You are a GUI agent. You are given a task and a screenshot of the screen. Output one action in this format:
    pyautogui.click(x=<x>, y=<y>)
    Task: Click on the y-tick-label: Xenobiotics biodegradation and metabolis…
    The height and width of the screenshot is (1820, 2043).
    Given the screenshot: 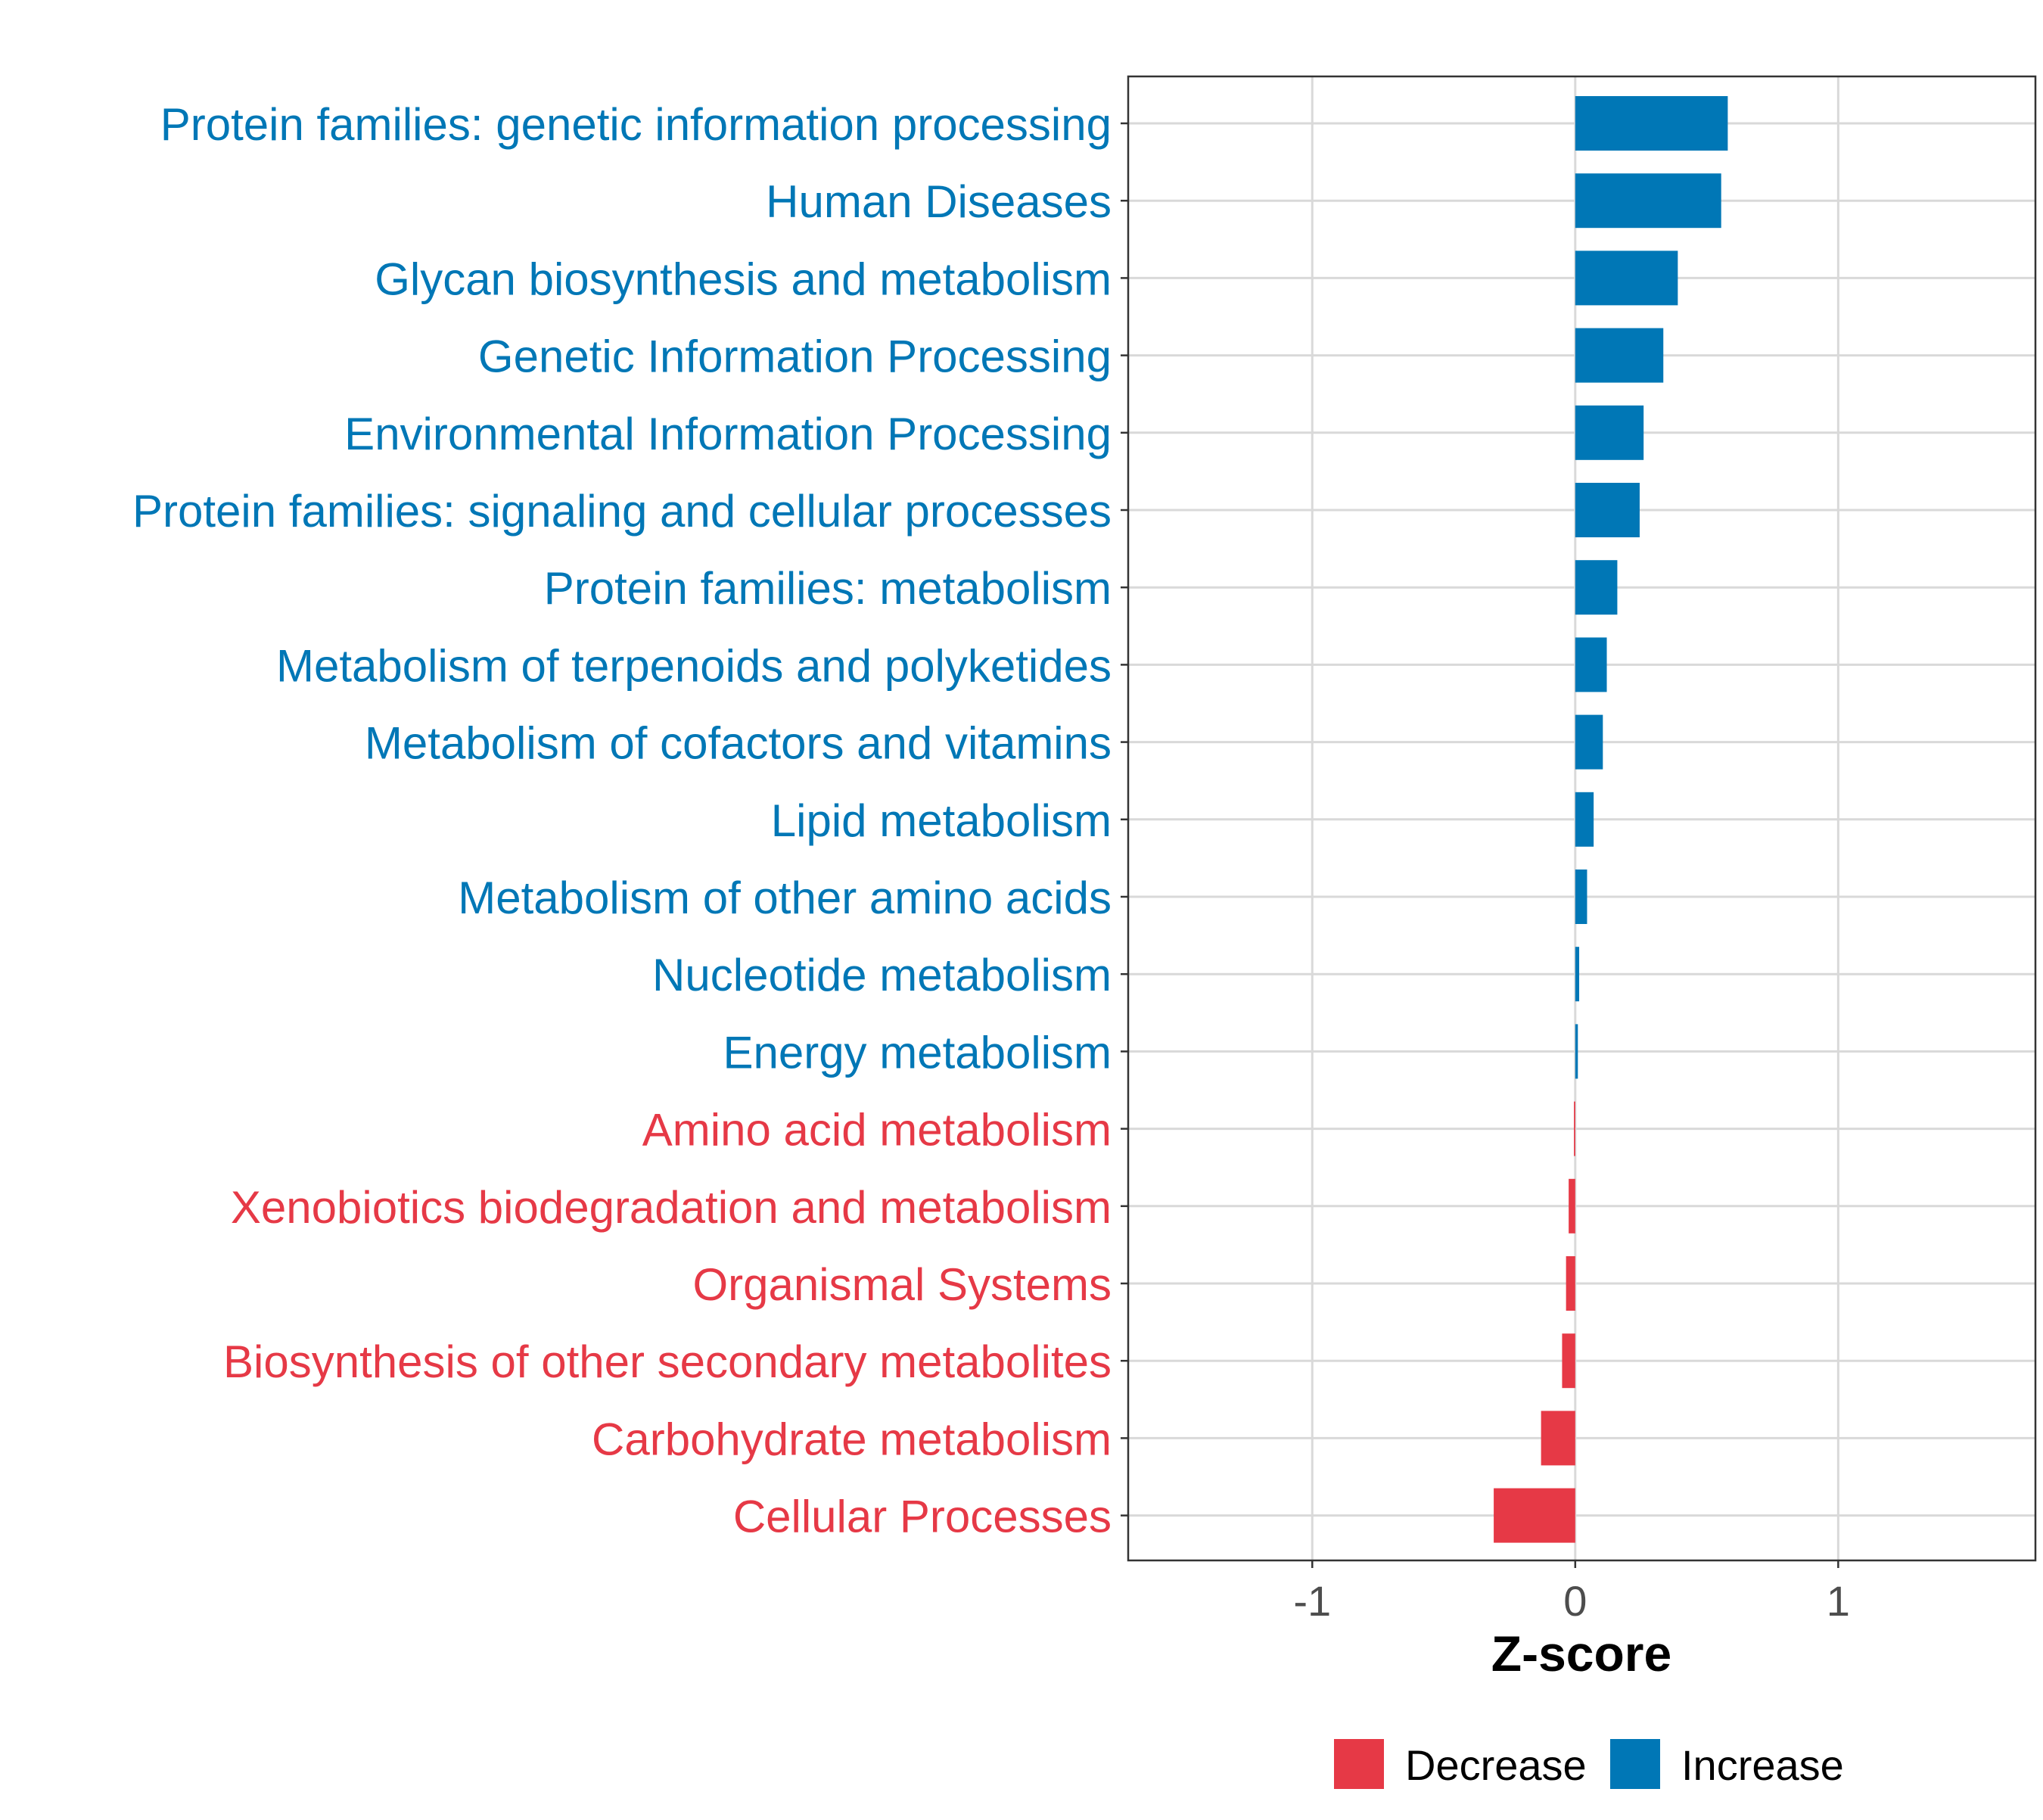 What is the action you would take?
    pyautogui.click(x=672, y=1207)
    